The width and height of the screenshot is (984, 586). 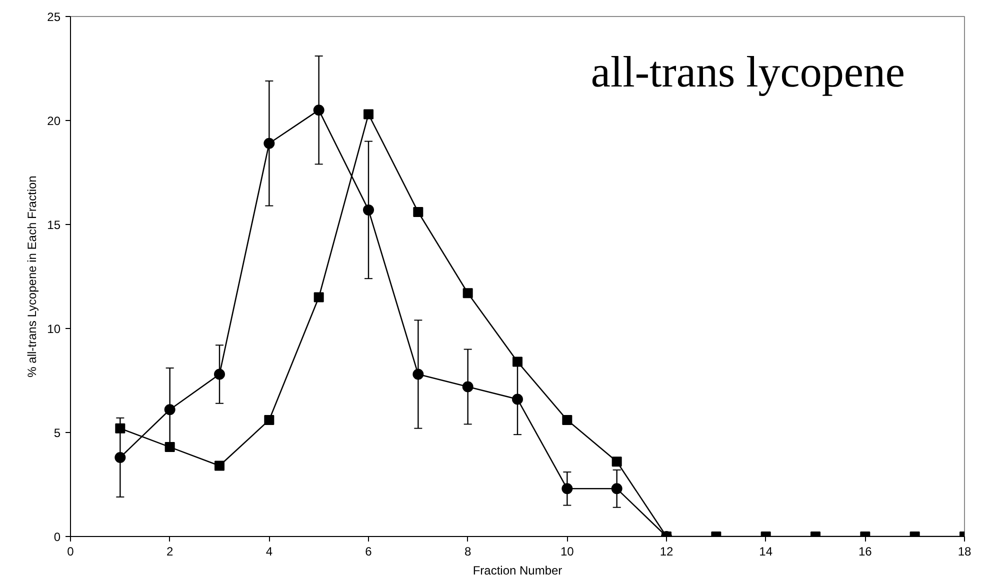 I want to click on x-axis-title: Fraction Number, so click(x=517, y=571).